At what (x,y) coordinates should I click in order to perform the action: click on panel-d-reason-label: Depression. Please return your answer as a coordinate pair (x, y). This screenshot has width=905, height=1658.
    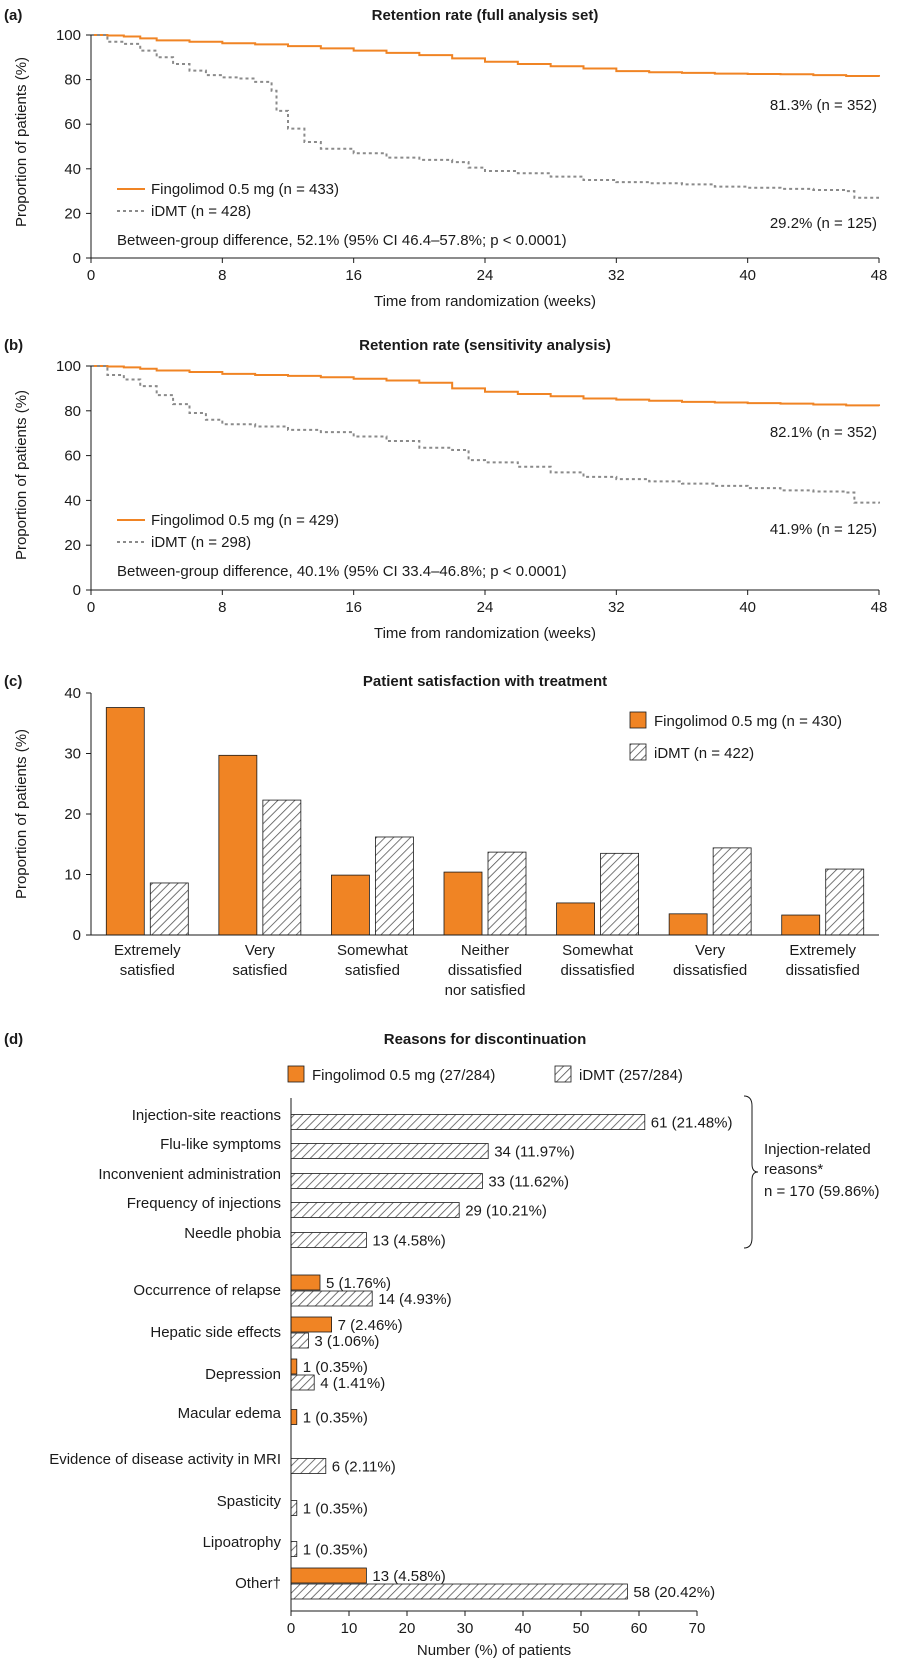
    Looking at the image, I should click on (243, 1374).